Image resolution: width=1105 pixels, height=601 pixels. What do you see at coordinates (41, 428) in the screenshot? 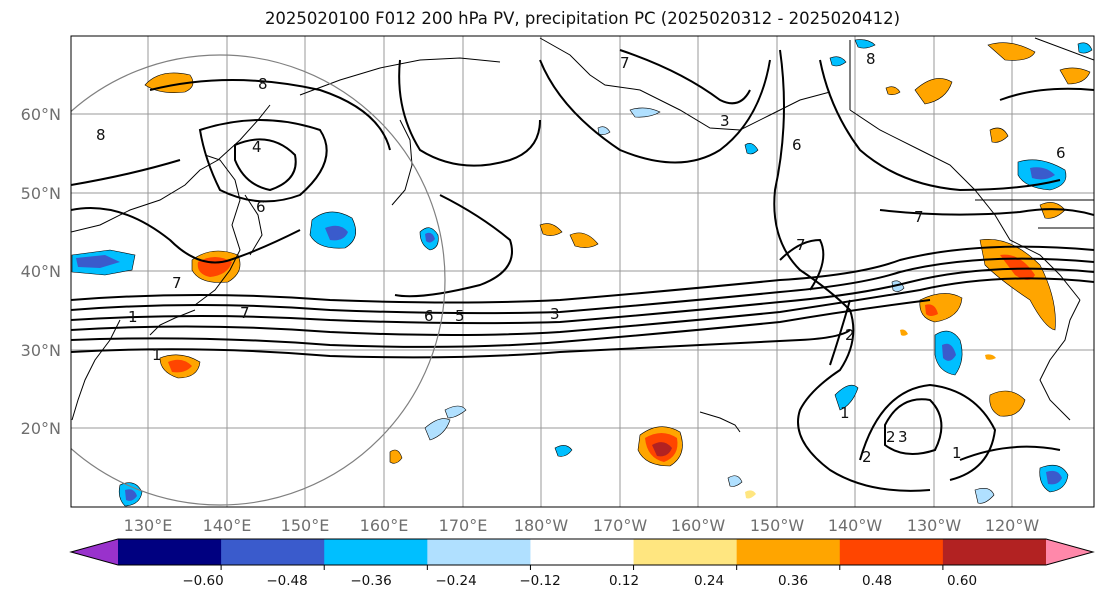
I see `lat-label: 20°N` at bounding box center [41, 428].